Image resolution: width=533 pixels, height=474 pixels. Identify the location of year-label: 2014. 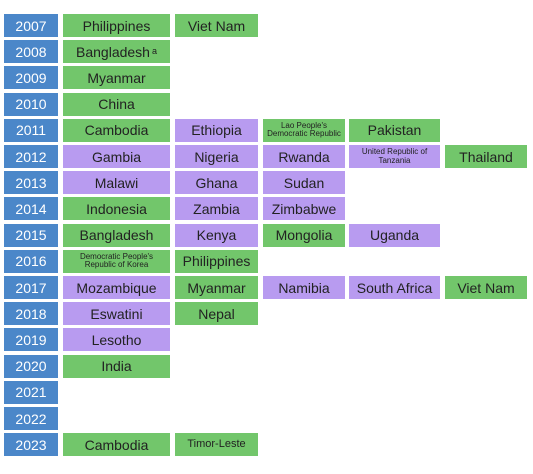
(31, 208).